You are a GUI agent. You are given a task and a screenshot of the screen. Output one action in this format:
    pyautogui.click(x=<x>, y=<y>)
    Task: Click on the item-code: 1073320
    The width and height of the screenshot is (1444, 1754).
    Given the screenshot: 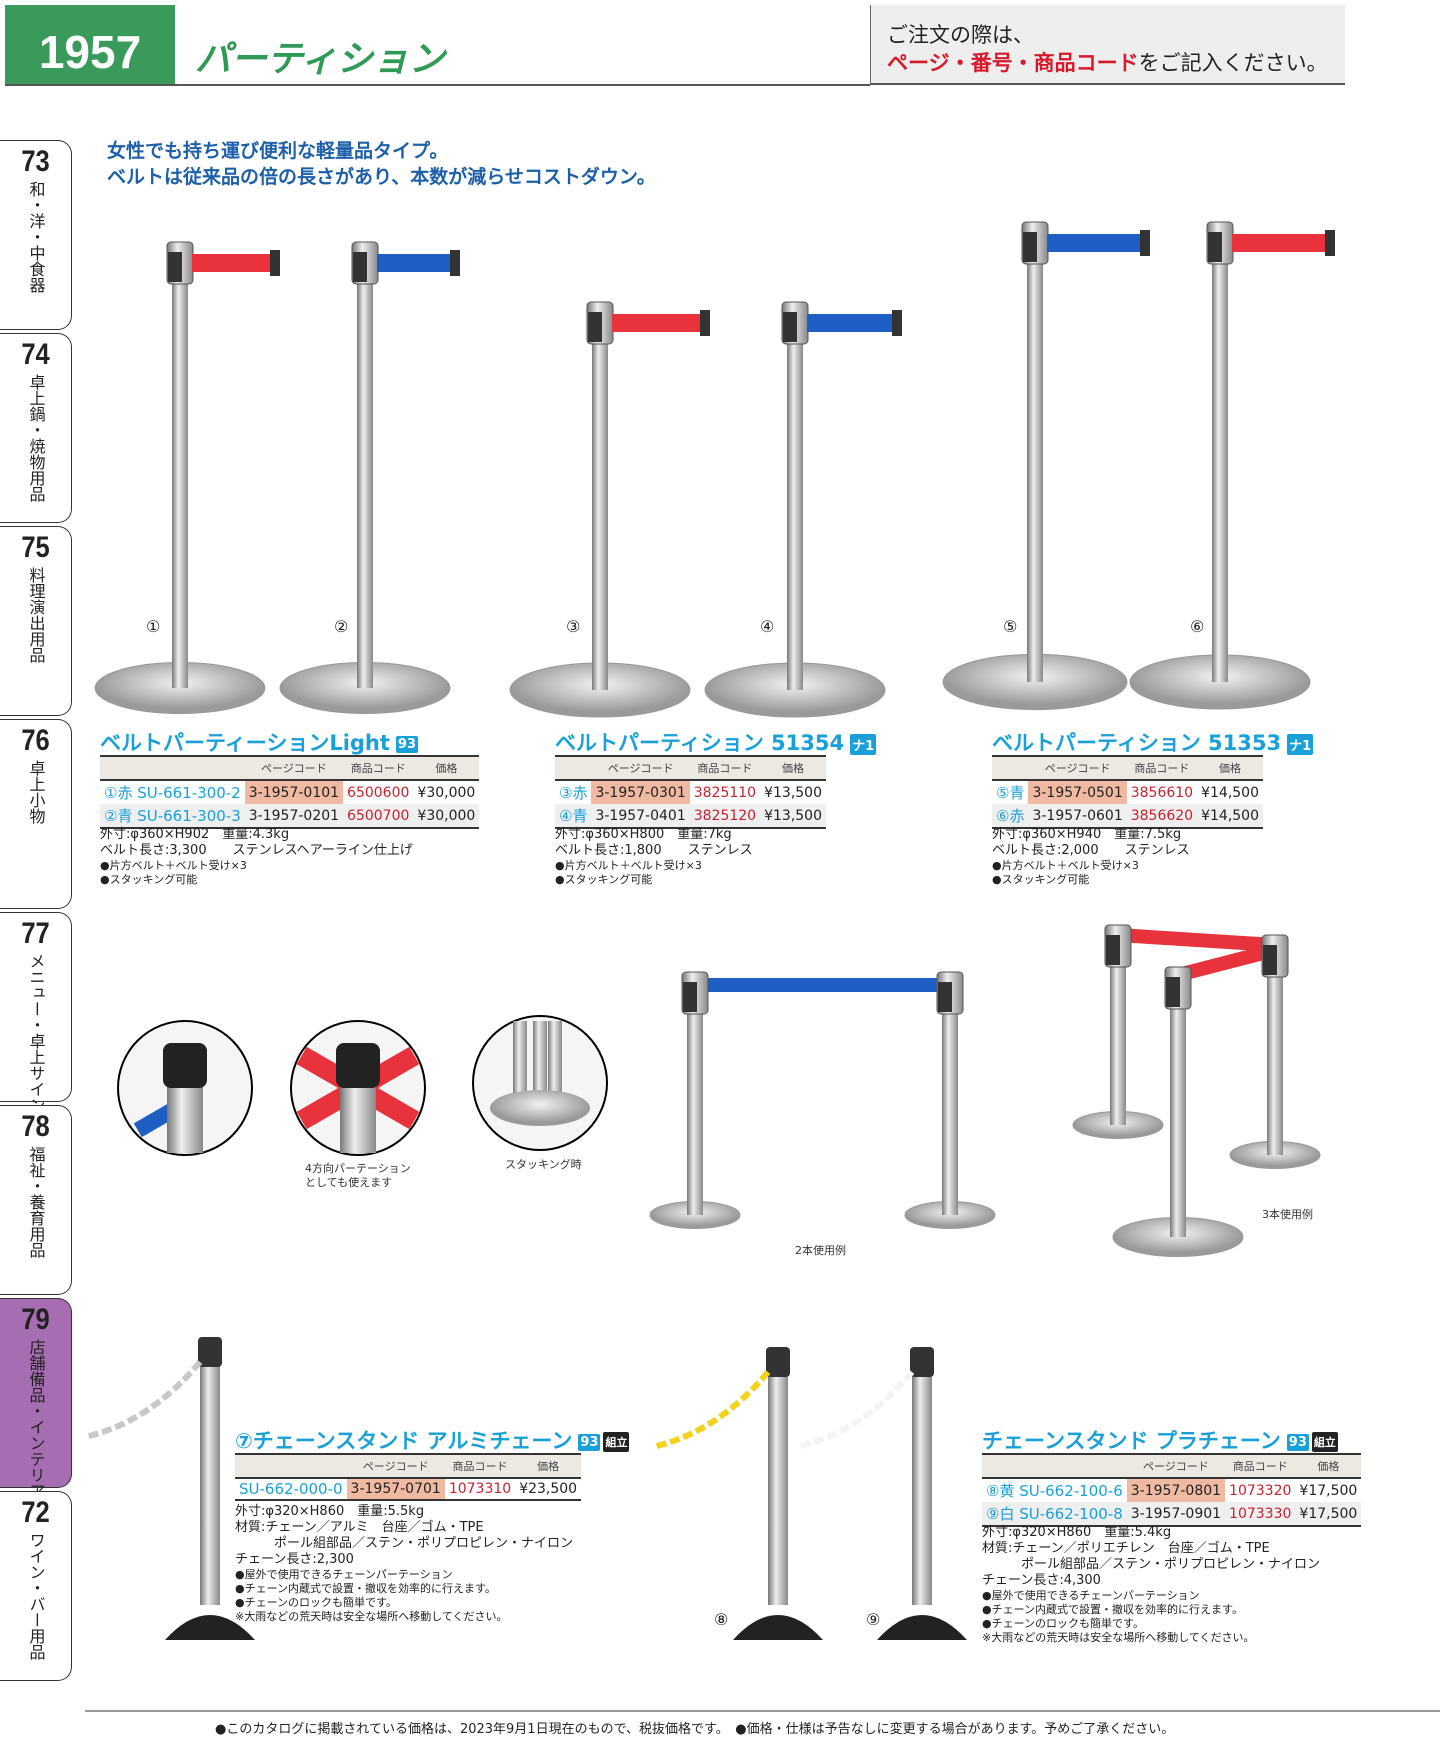 What is the action you would take?
    pyautogui.click(x=1260, y=1490)
    